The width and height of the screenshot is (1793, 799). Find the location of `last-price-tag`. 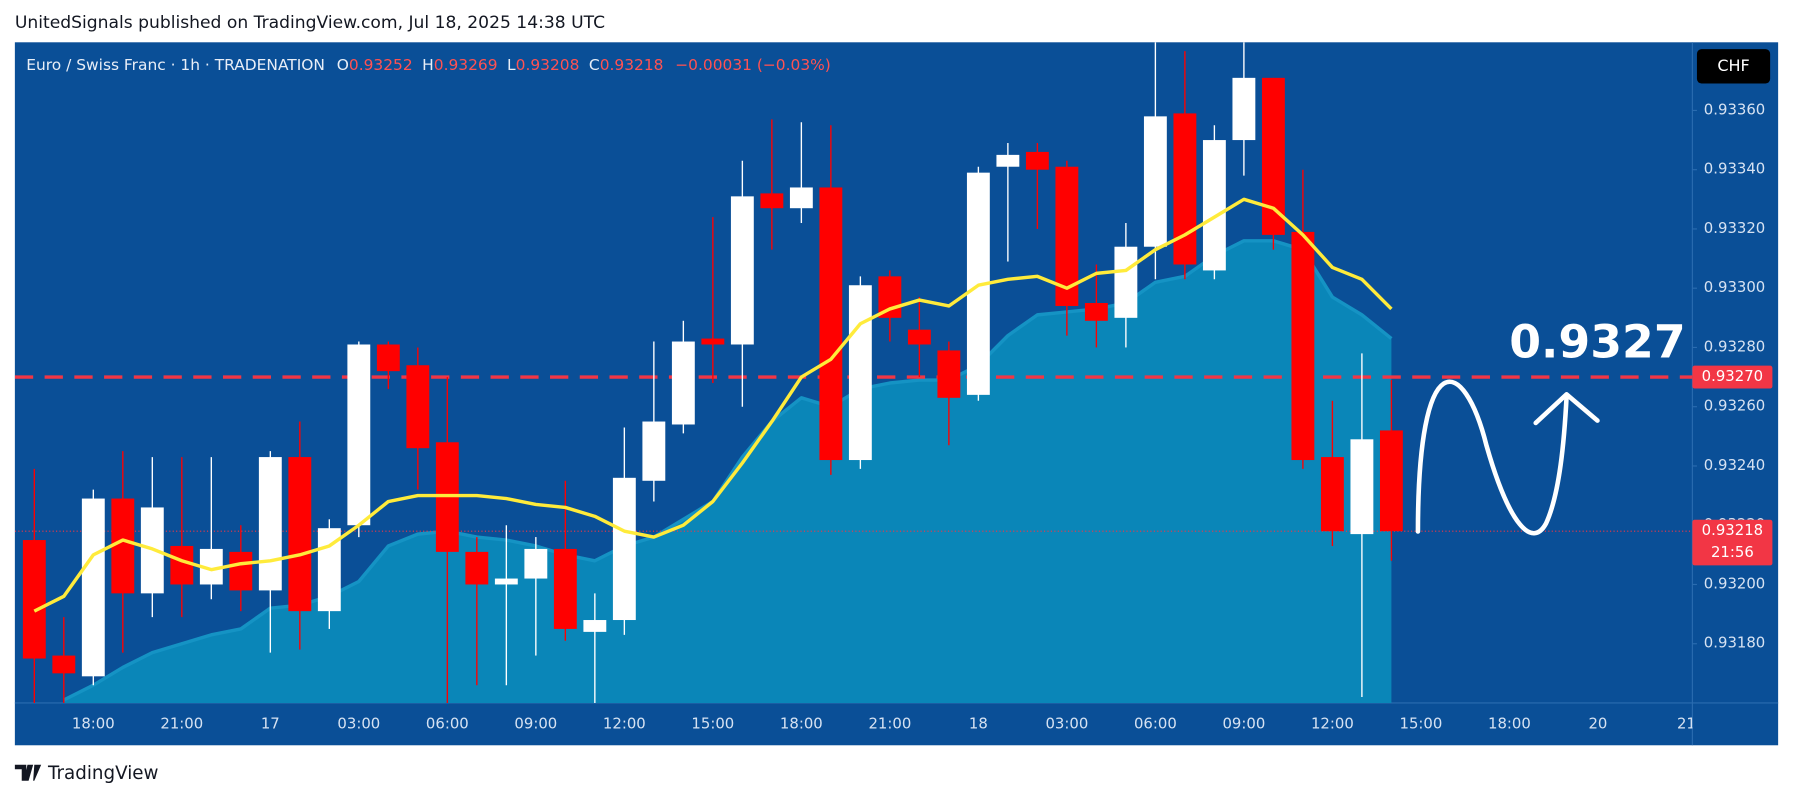

last-price-tag is located at coordinates (1732, 542).